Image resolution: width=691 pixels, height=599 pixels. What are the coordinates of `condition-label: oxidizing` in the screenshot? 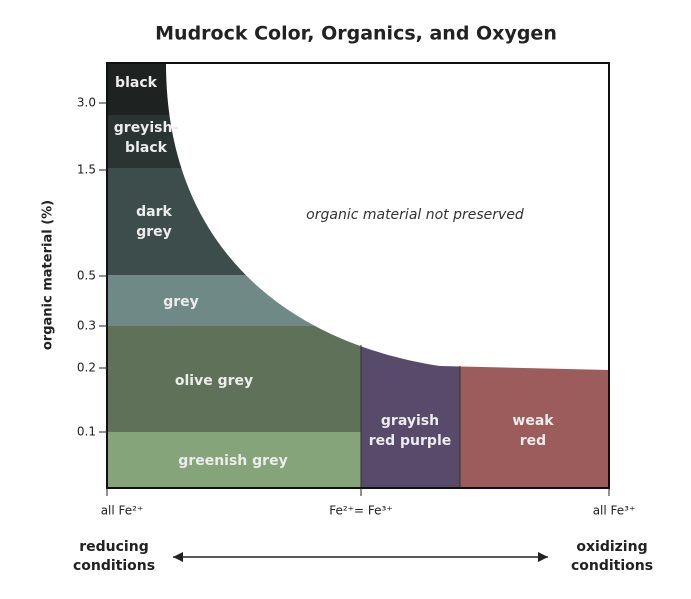 It's located at (611, 547).